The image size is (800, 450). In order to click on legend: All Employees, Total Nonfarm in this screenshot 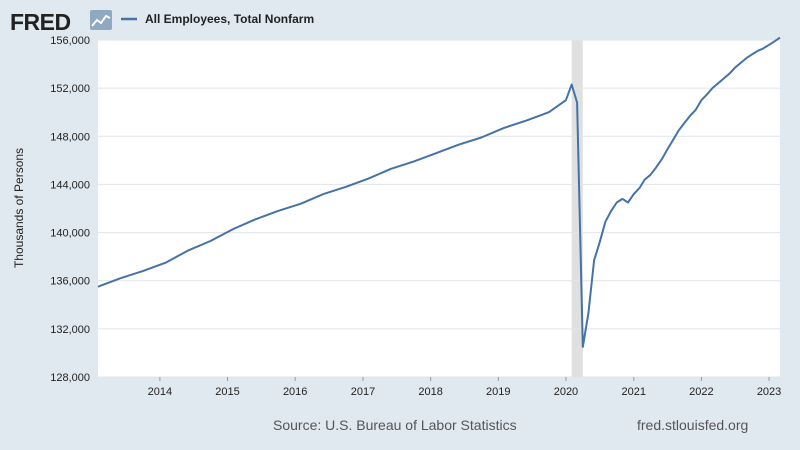, I will do `click(217, 19)`.